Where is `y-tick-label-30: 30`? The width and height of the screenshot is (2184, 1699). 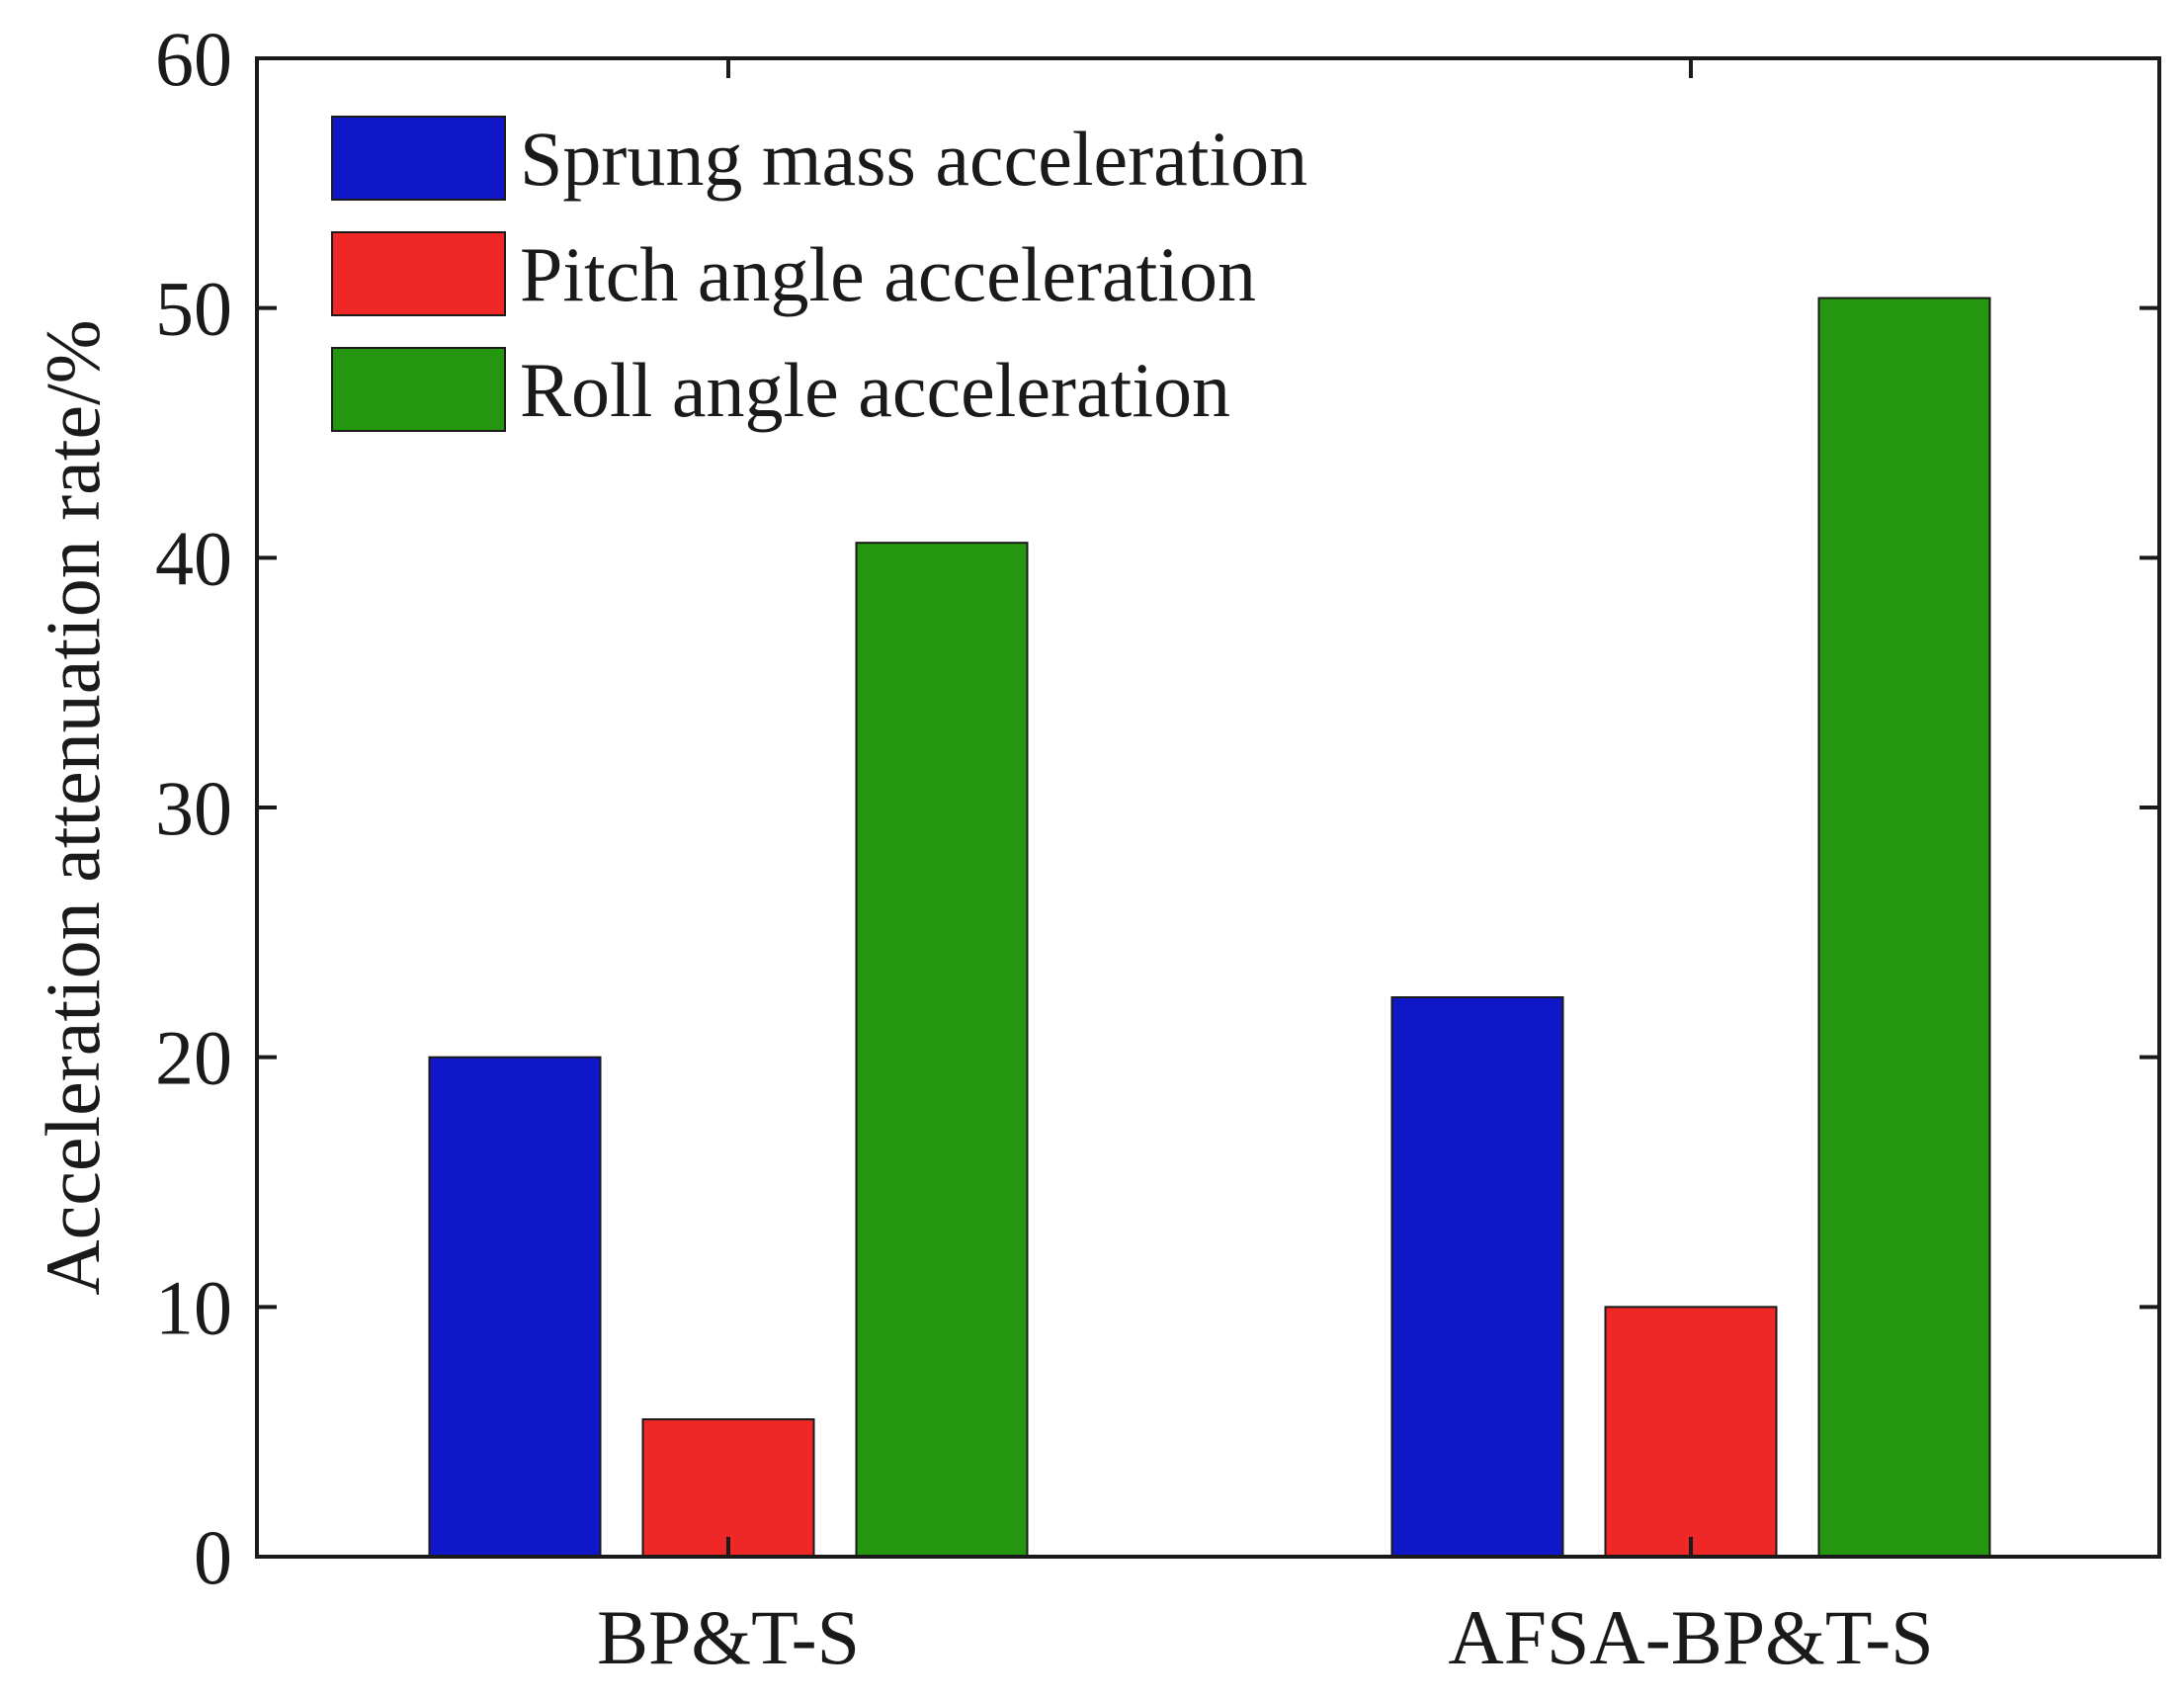
y-tick-label-30: 30 is located at coordinates (193, 808).